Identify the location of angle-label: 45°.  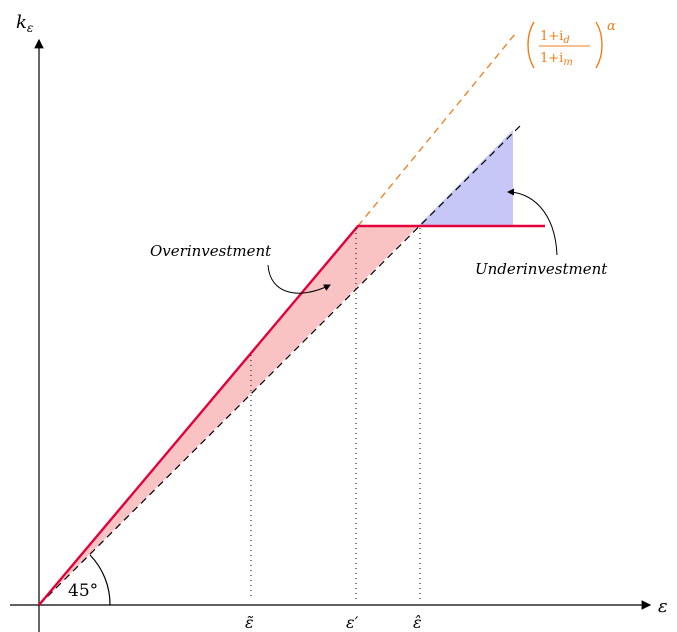
(83, 591).